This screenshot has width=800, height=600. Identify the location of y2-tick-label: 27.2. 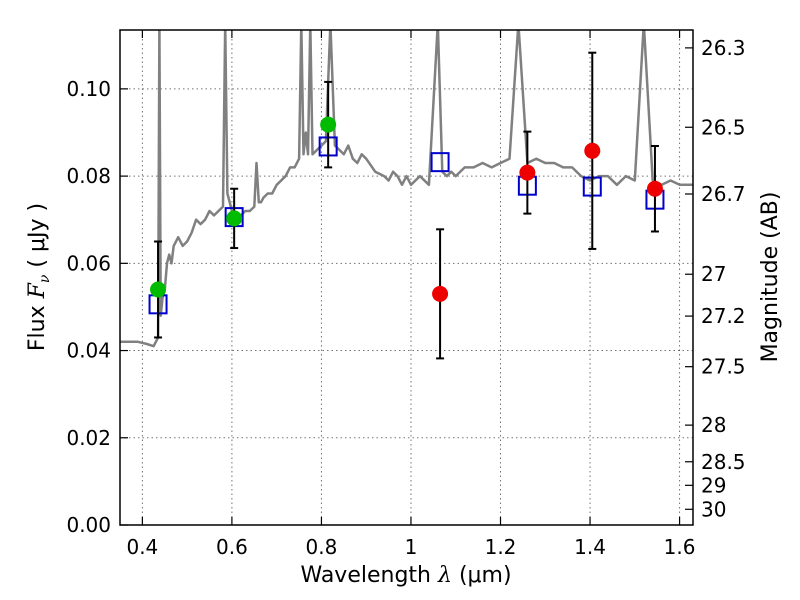
(723, 316).